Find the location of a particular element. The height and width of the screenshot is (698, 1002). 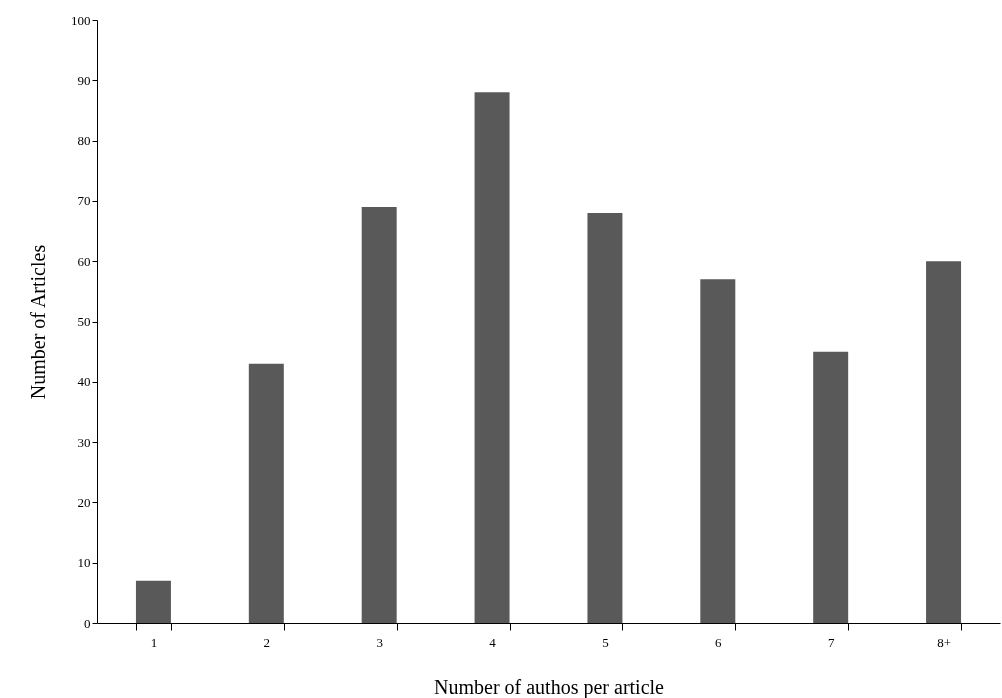

x-tick-label: 5 is located at coordinates (605, 642).